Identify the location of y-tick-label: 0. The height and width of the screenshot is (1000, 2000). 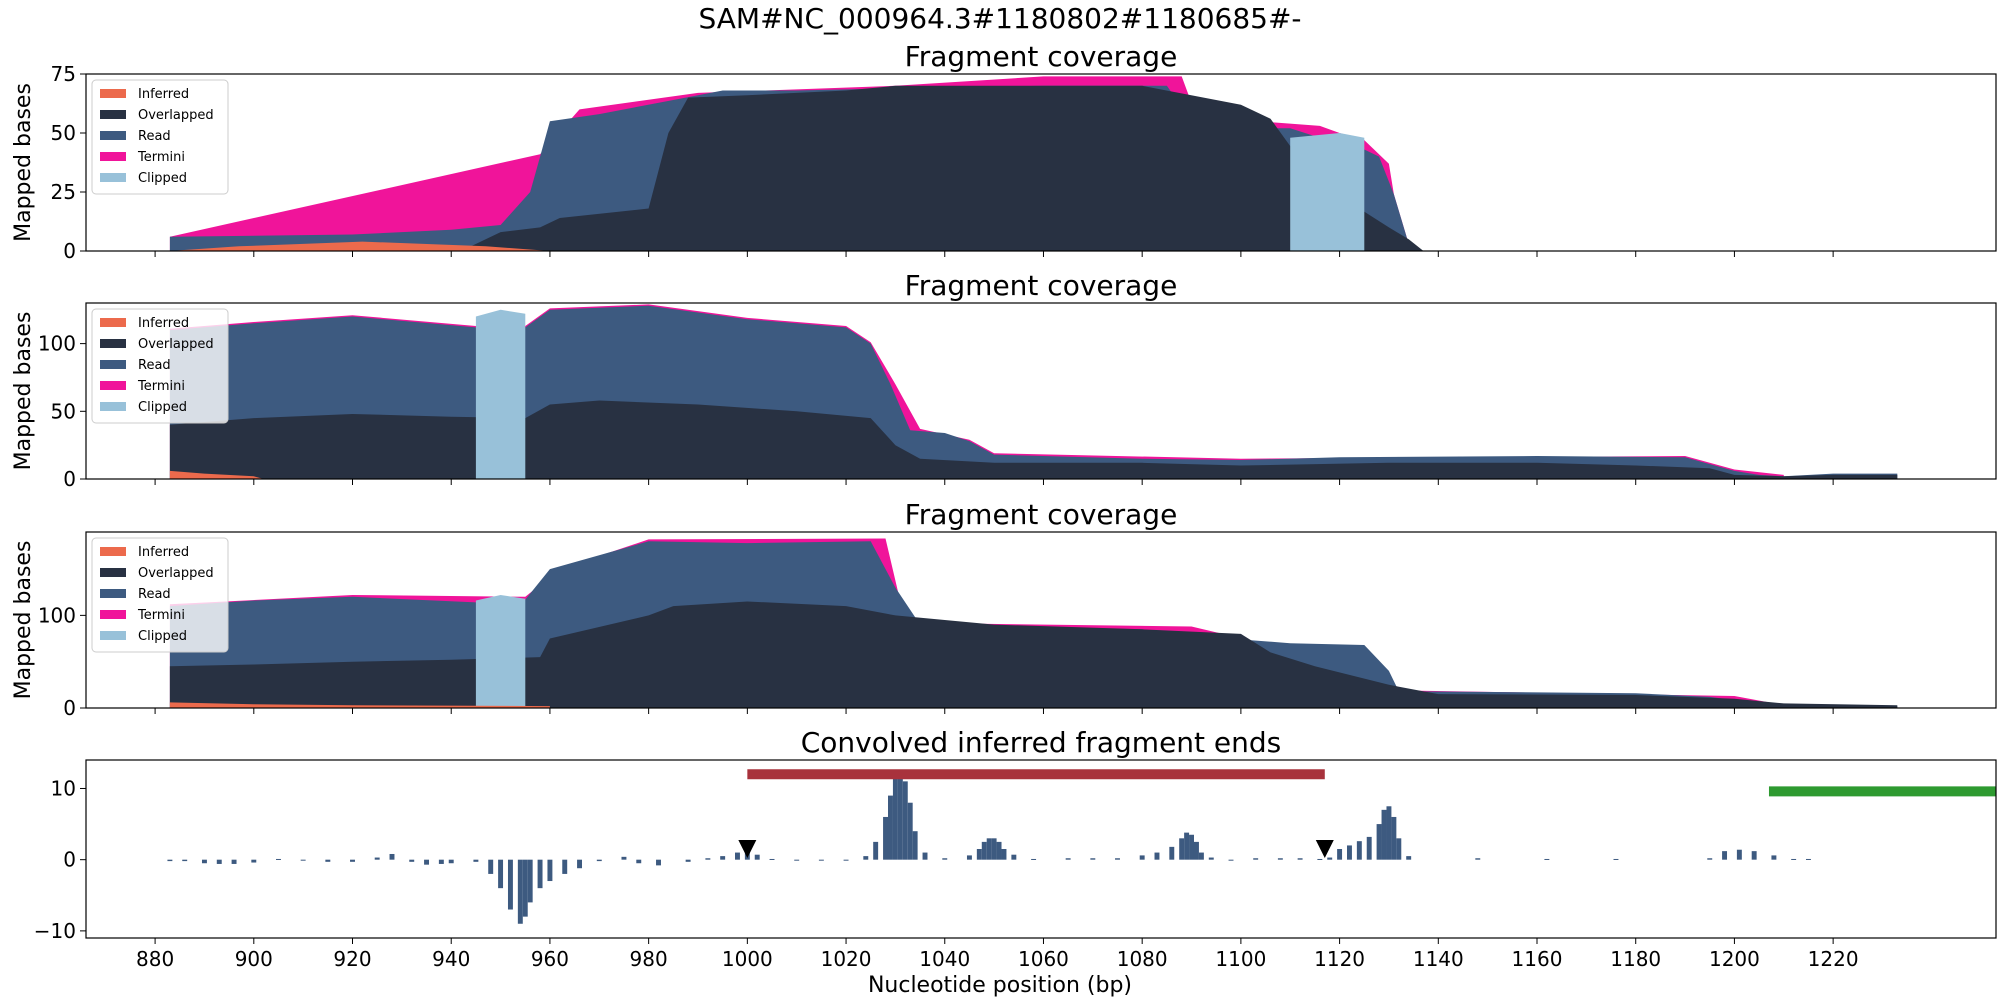
(69, 251).